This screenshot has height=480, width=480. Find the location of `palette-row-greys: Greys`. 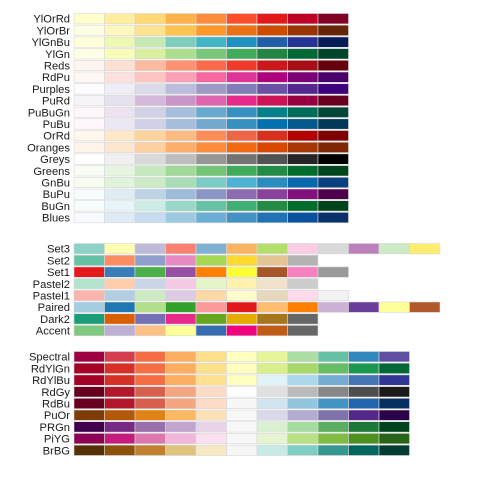

palette-row-greys: Greys is located at coordinates (194, 159).